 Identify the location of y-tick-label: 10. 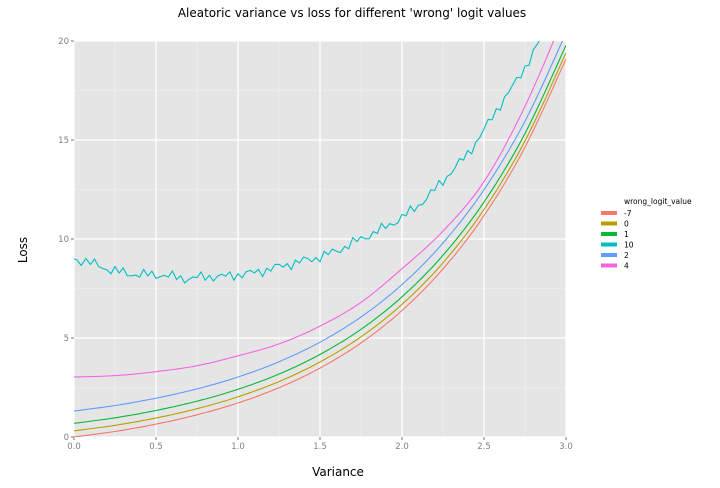
(63, 240).